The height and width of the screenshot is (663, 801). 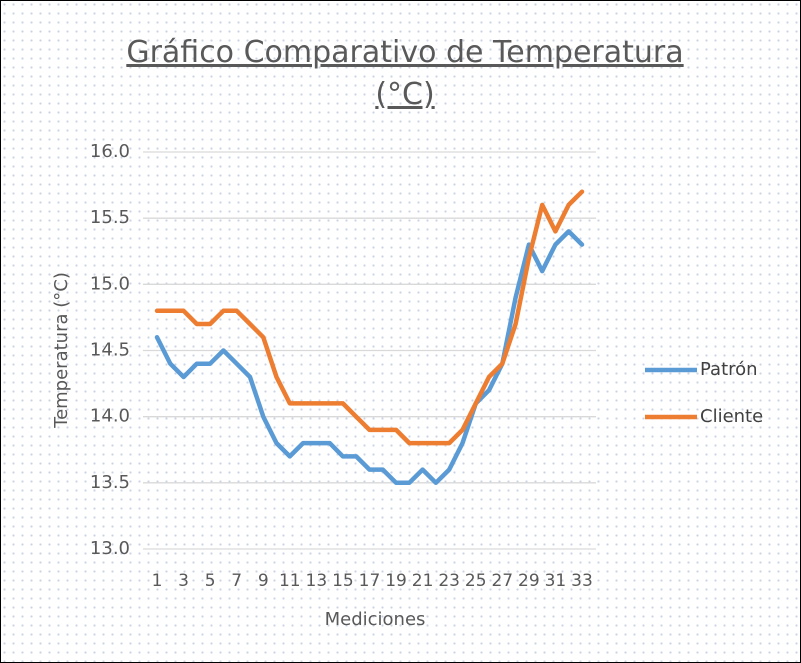 I want to click on legend-label: Patrón, so click(x=729, y=369).